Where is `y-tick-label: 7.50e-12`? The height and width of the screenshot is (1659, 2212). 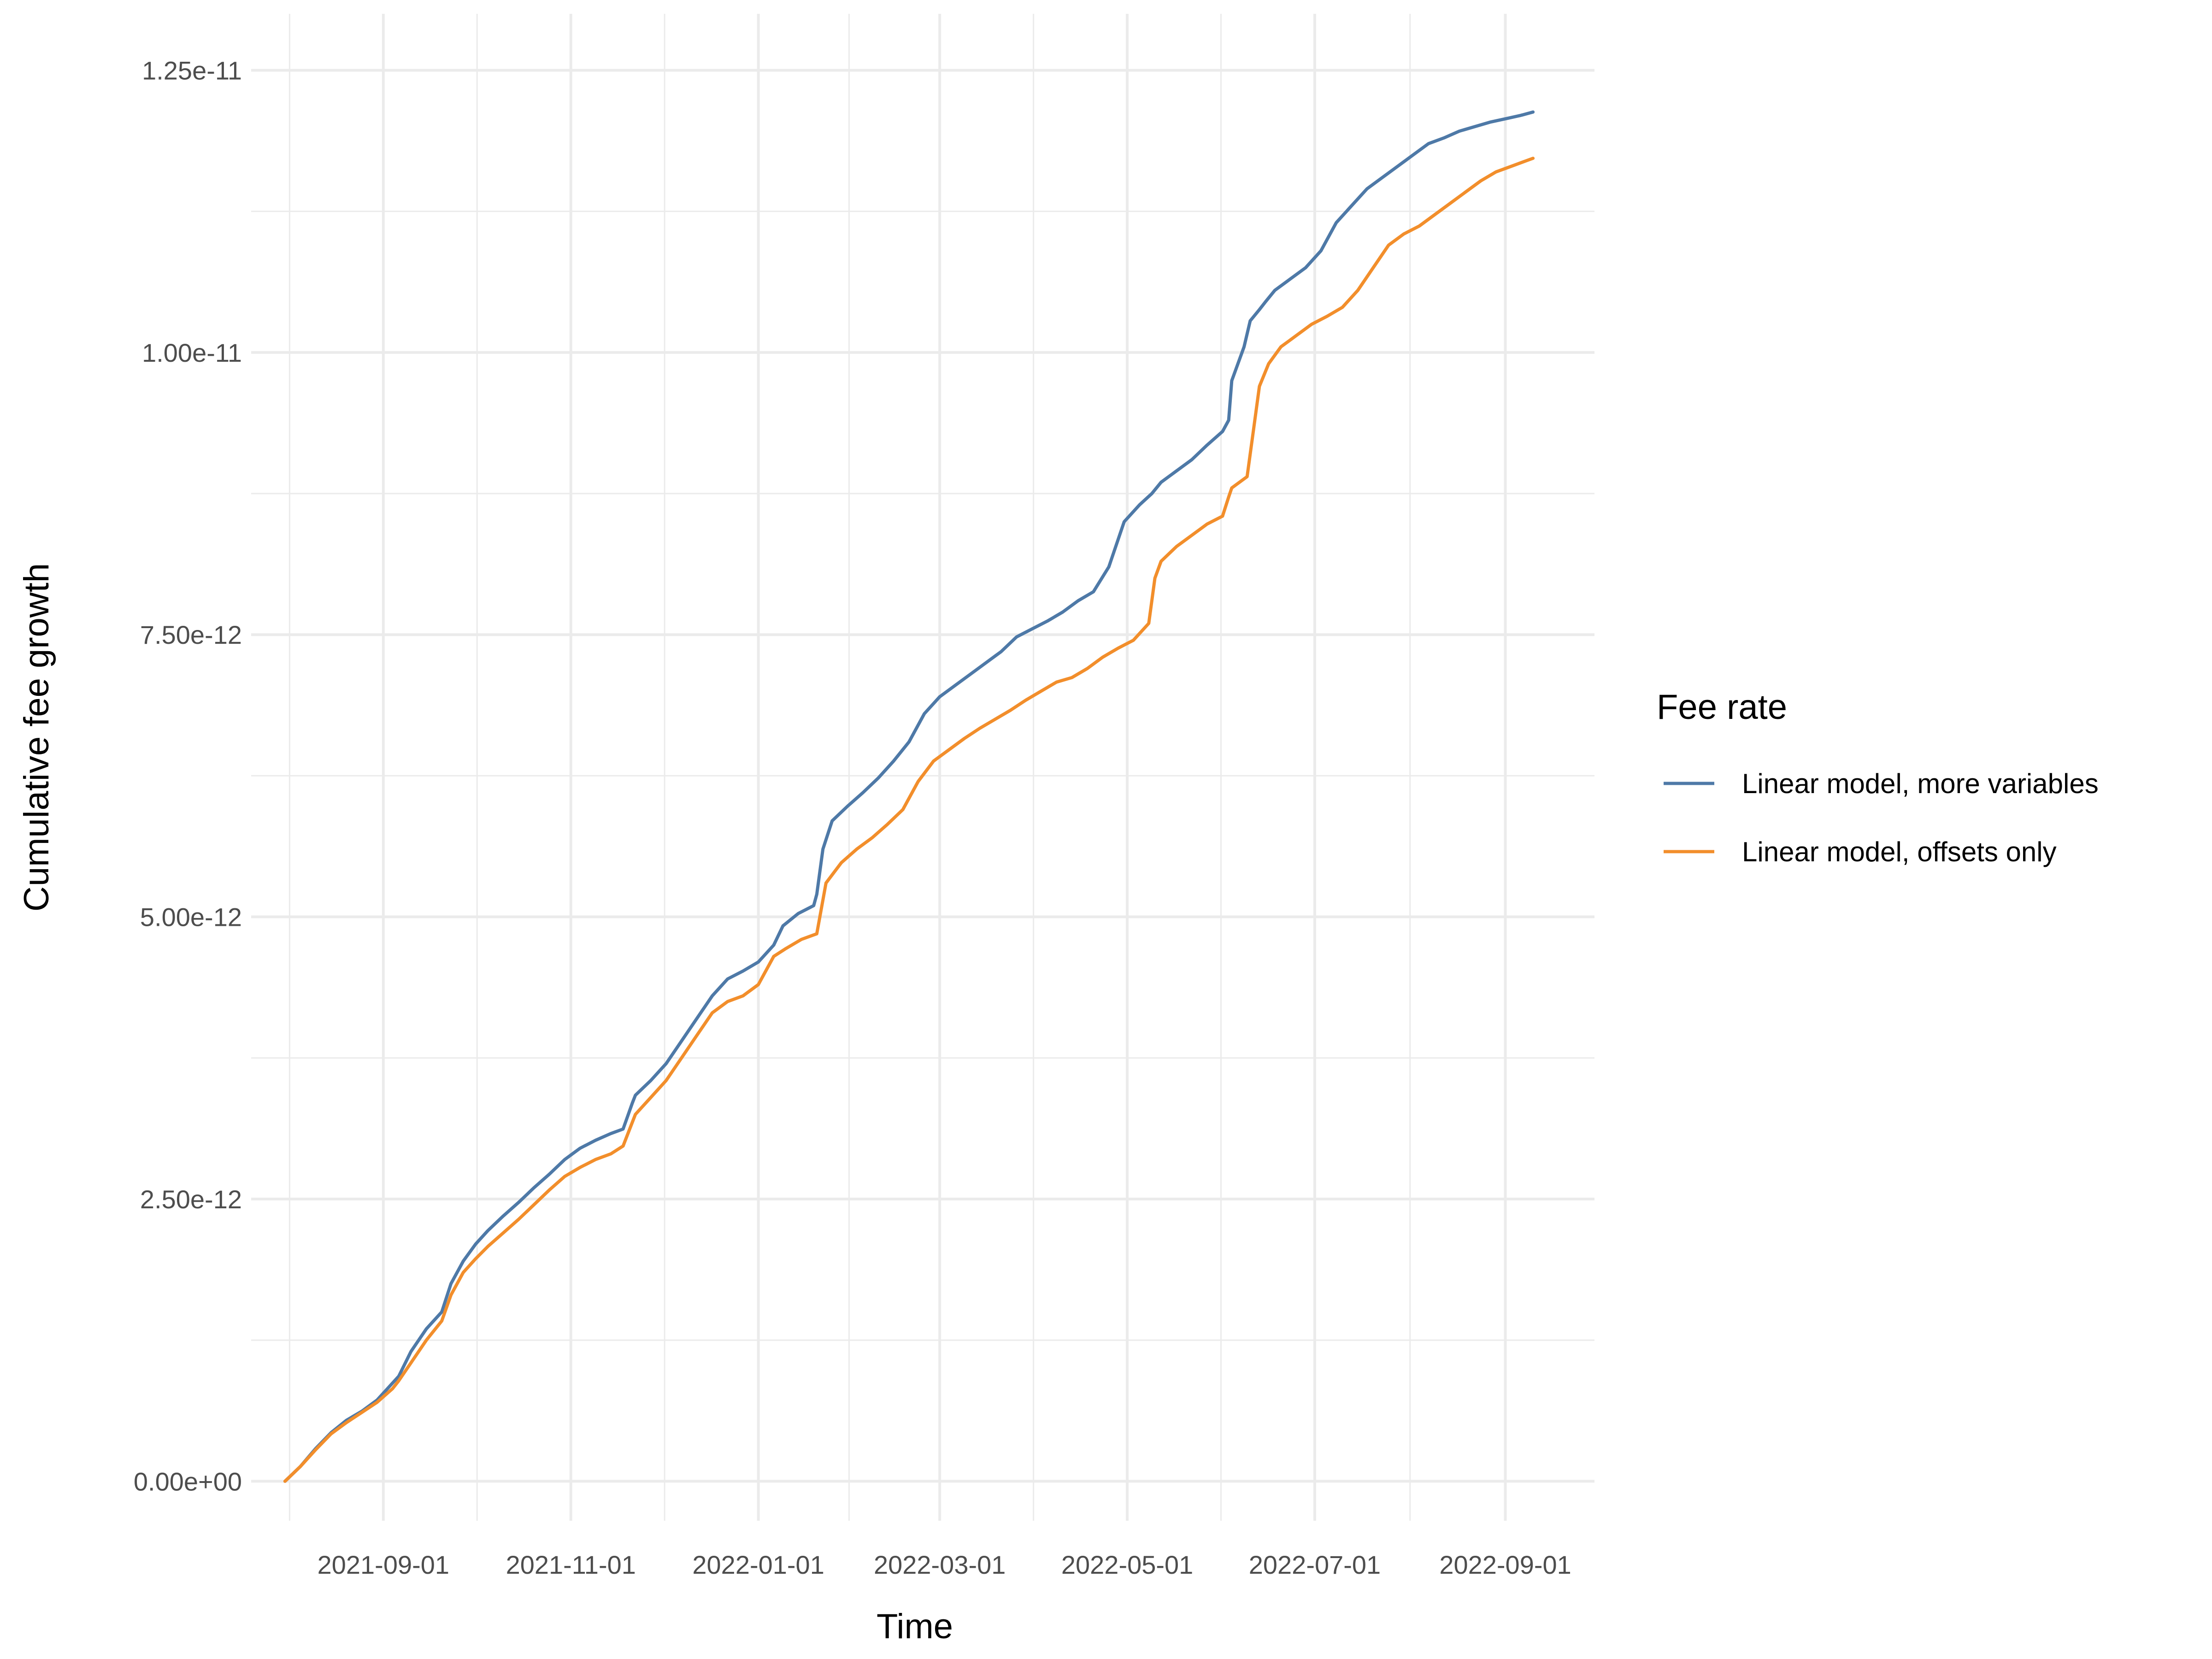
y-tick-label: 7.50e-12 is located at coordinates (191, 634).